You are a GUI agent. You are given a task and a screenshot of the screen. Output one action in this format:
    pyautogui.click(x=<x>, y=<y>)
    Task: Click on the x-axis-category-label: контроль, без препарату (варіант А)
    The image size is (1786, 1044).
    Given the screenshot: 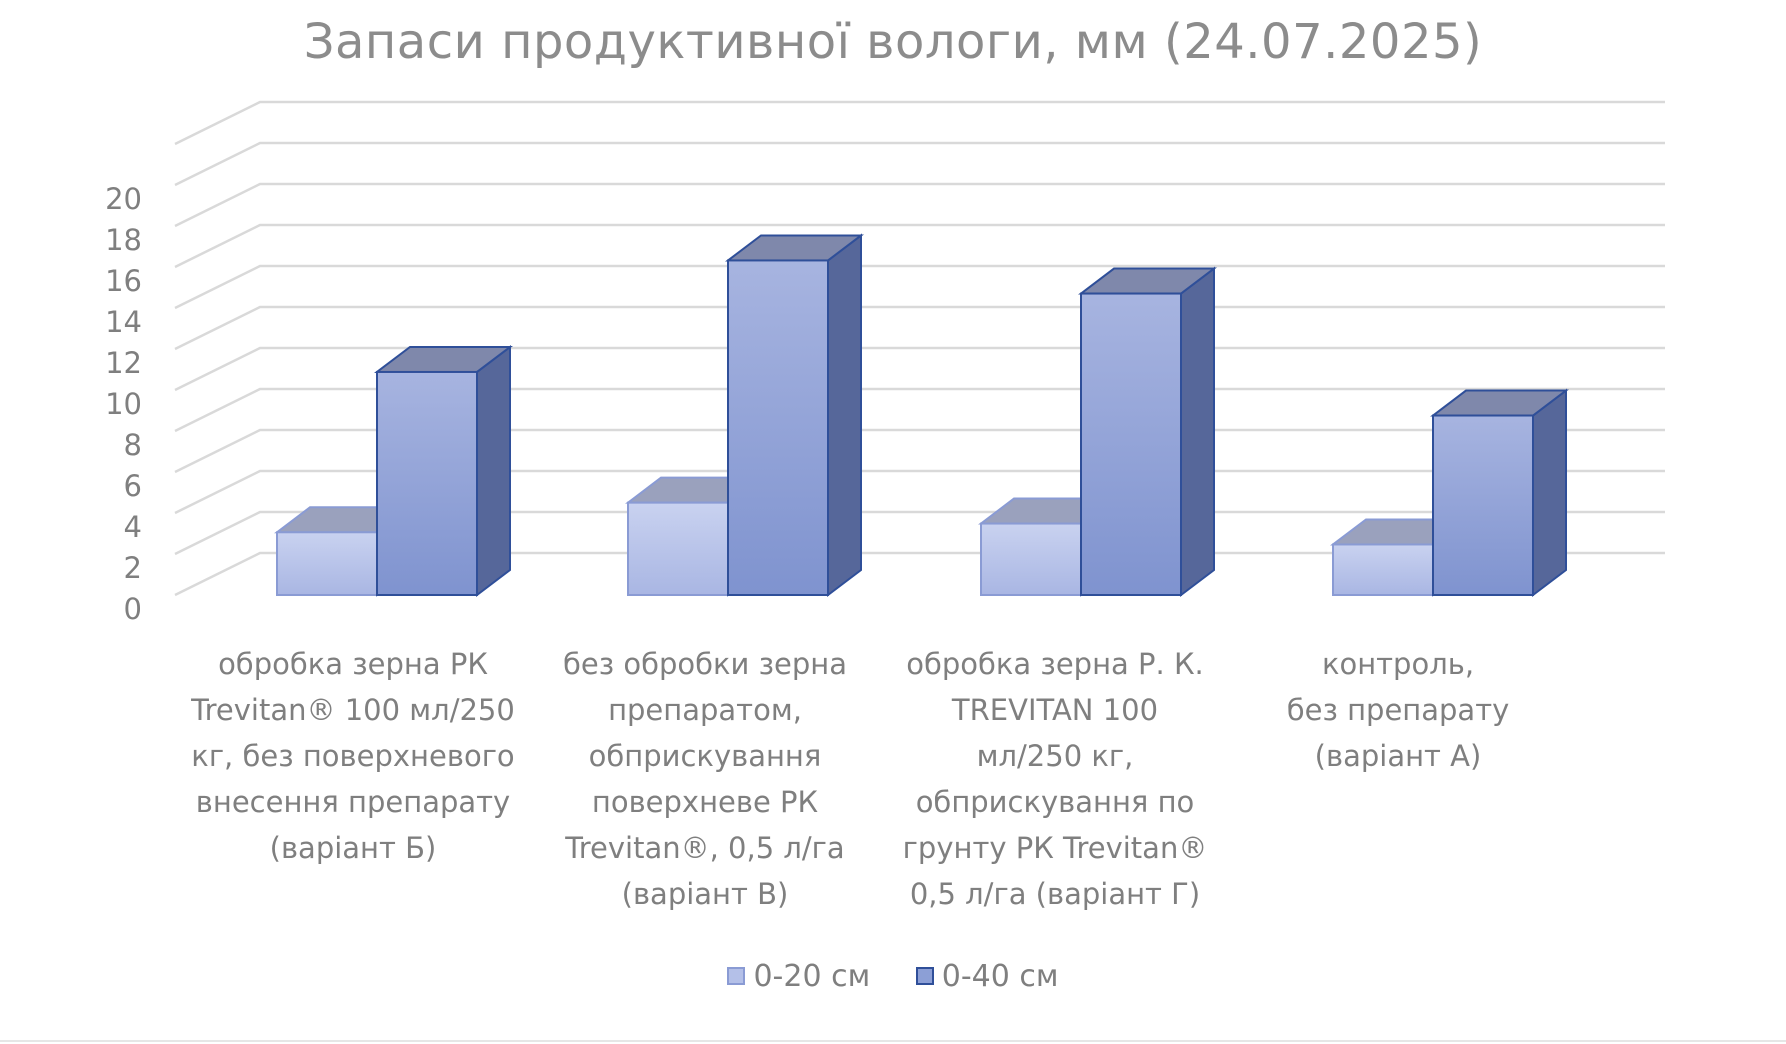 What is the action you would take?
    pyautogui.click(x=1398, y=710)
    